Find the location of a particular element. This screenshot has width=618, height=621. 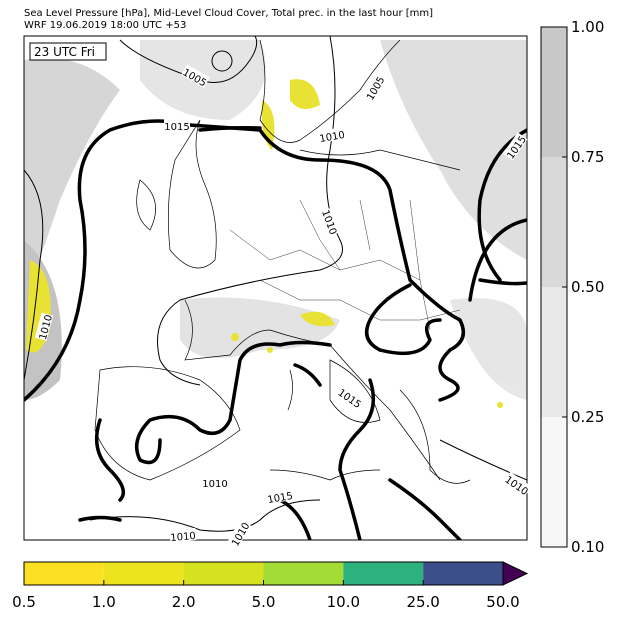

tick-label: 0.75 is located at coordinates (587, 157).